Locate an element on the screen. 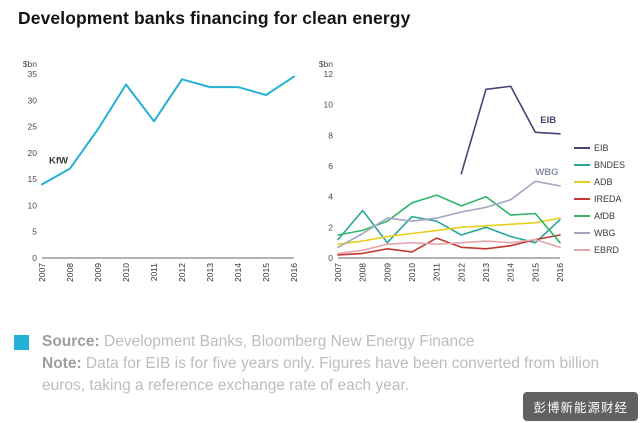  svg-text: 4 is located at coordinates (330, 197).